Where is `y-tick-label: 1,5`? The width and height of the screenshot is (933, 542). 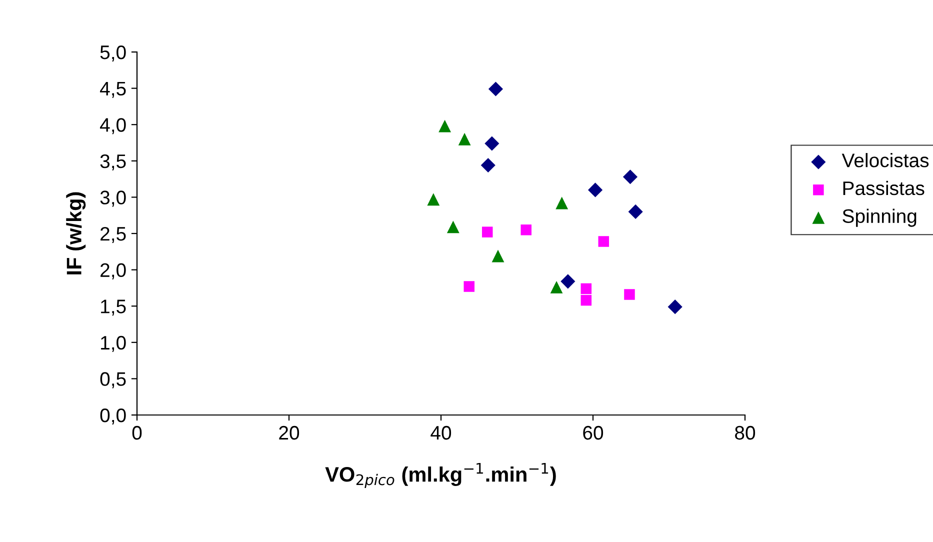
y-tick-label: 1,5 is located at coordinates (113, 308).